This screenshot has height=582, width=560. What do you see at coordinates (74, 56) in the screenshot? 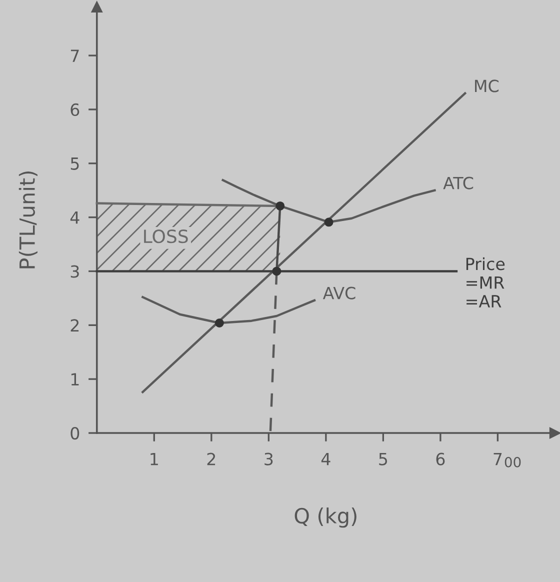
I see `y-tick-label: 7` at bounding box center [74, 56].